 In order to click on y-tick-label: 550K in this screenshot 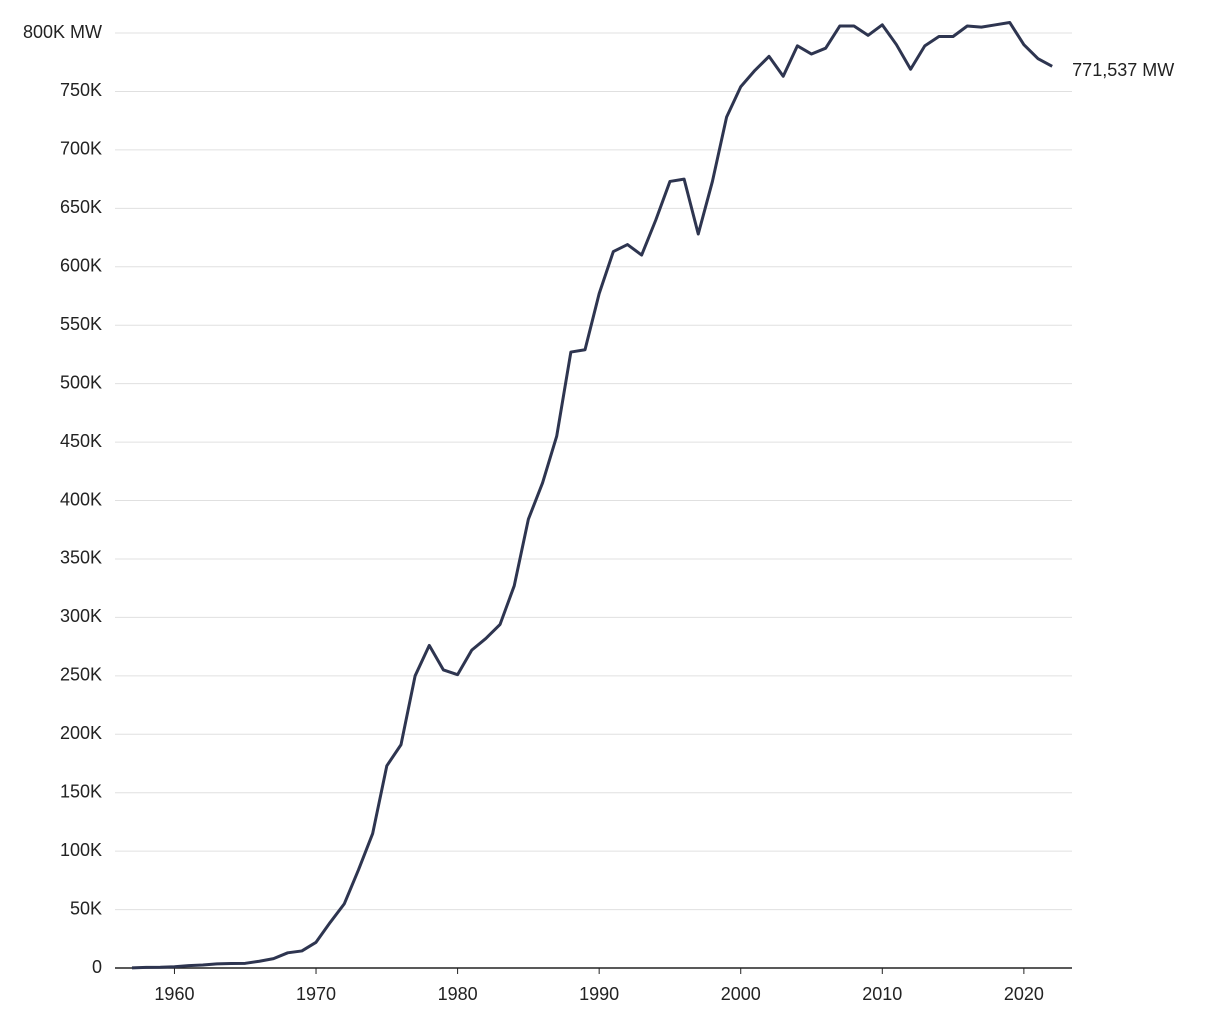, I will do `click(81, 324)`.